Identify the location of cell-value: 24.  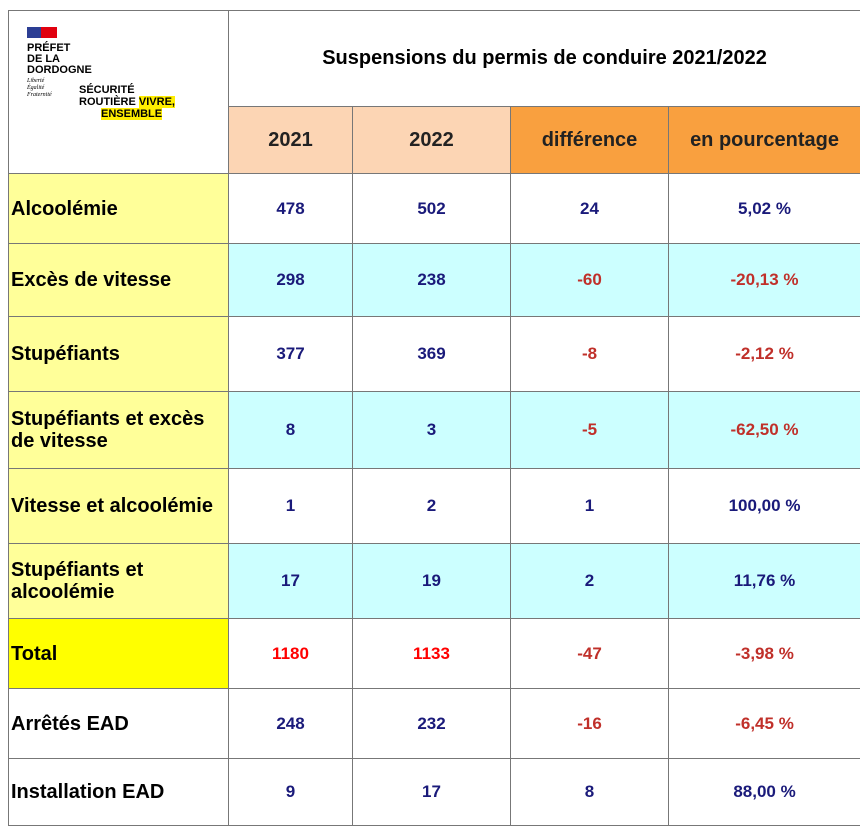
(589, 208).